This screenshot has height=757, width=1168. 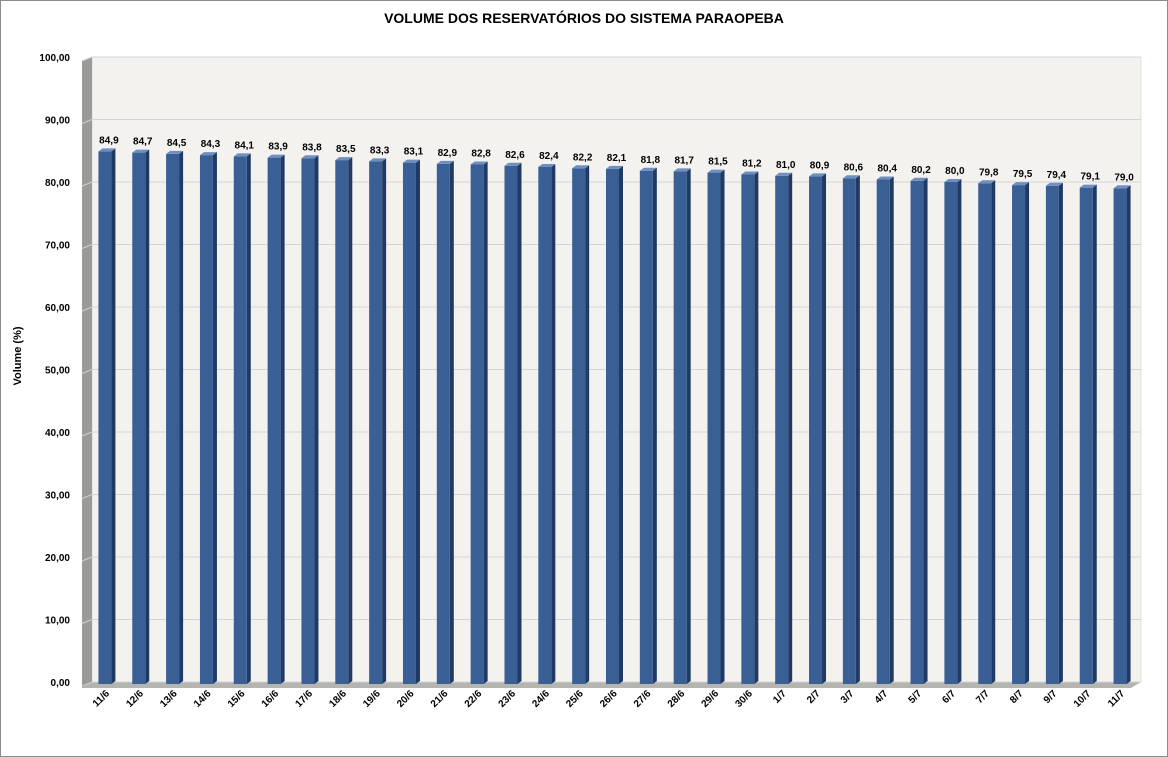 What do you see at coordinates (1116, 698) in the screenshot?
I see `x-tick-label: 11/7` at bounding box center [1116, 698].